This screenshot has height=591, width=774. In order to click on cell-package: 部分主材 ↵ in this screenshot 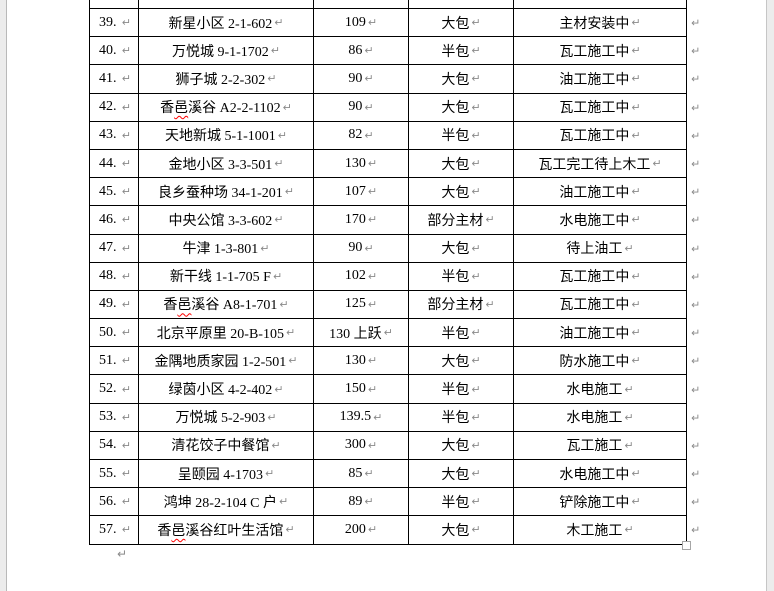, I will do `click(461, 220)`.